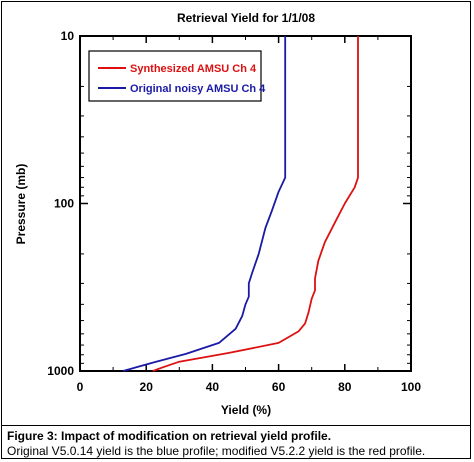  I want to click on x-tick-label: 60, so click(279, 387).